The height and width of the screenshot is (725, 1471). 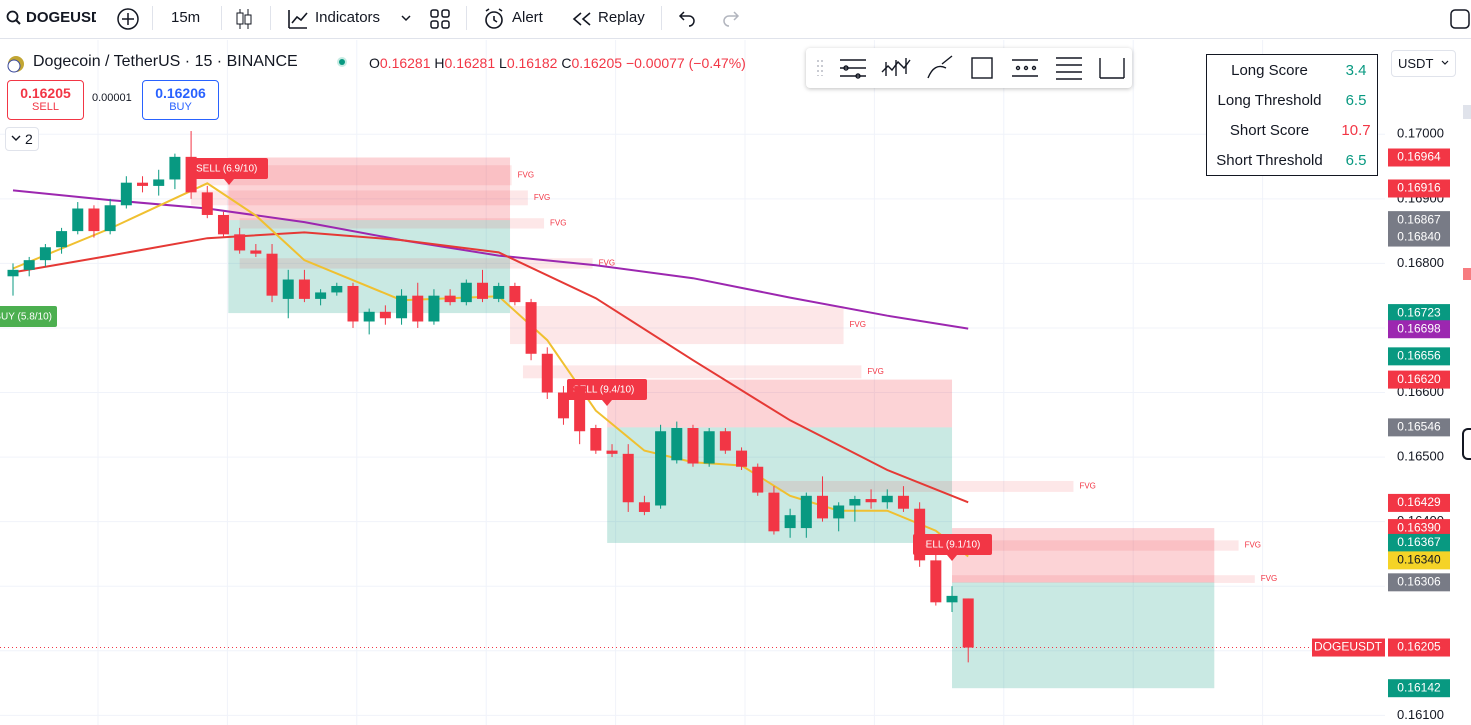 What do you see at coordinates (348, 17) in the screenshot?
I see `indicators: Indicators` at bounding box center [348, 17].